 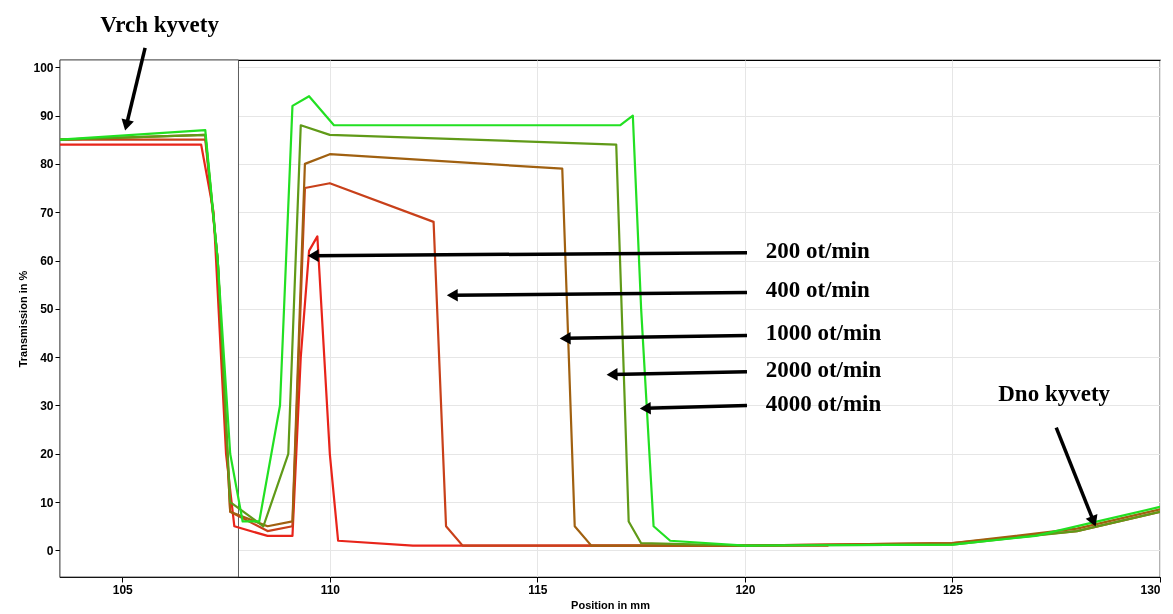 What do you see at coordinates (1150, 589) in the screenshot?
I see `x-tick-label: 130` at bounding box center [1150, 589].